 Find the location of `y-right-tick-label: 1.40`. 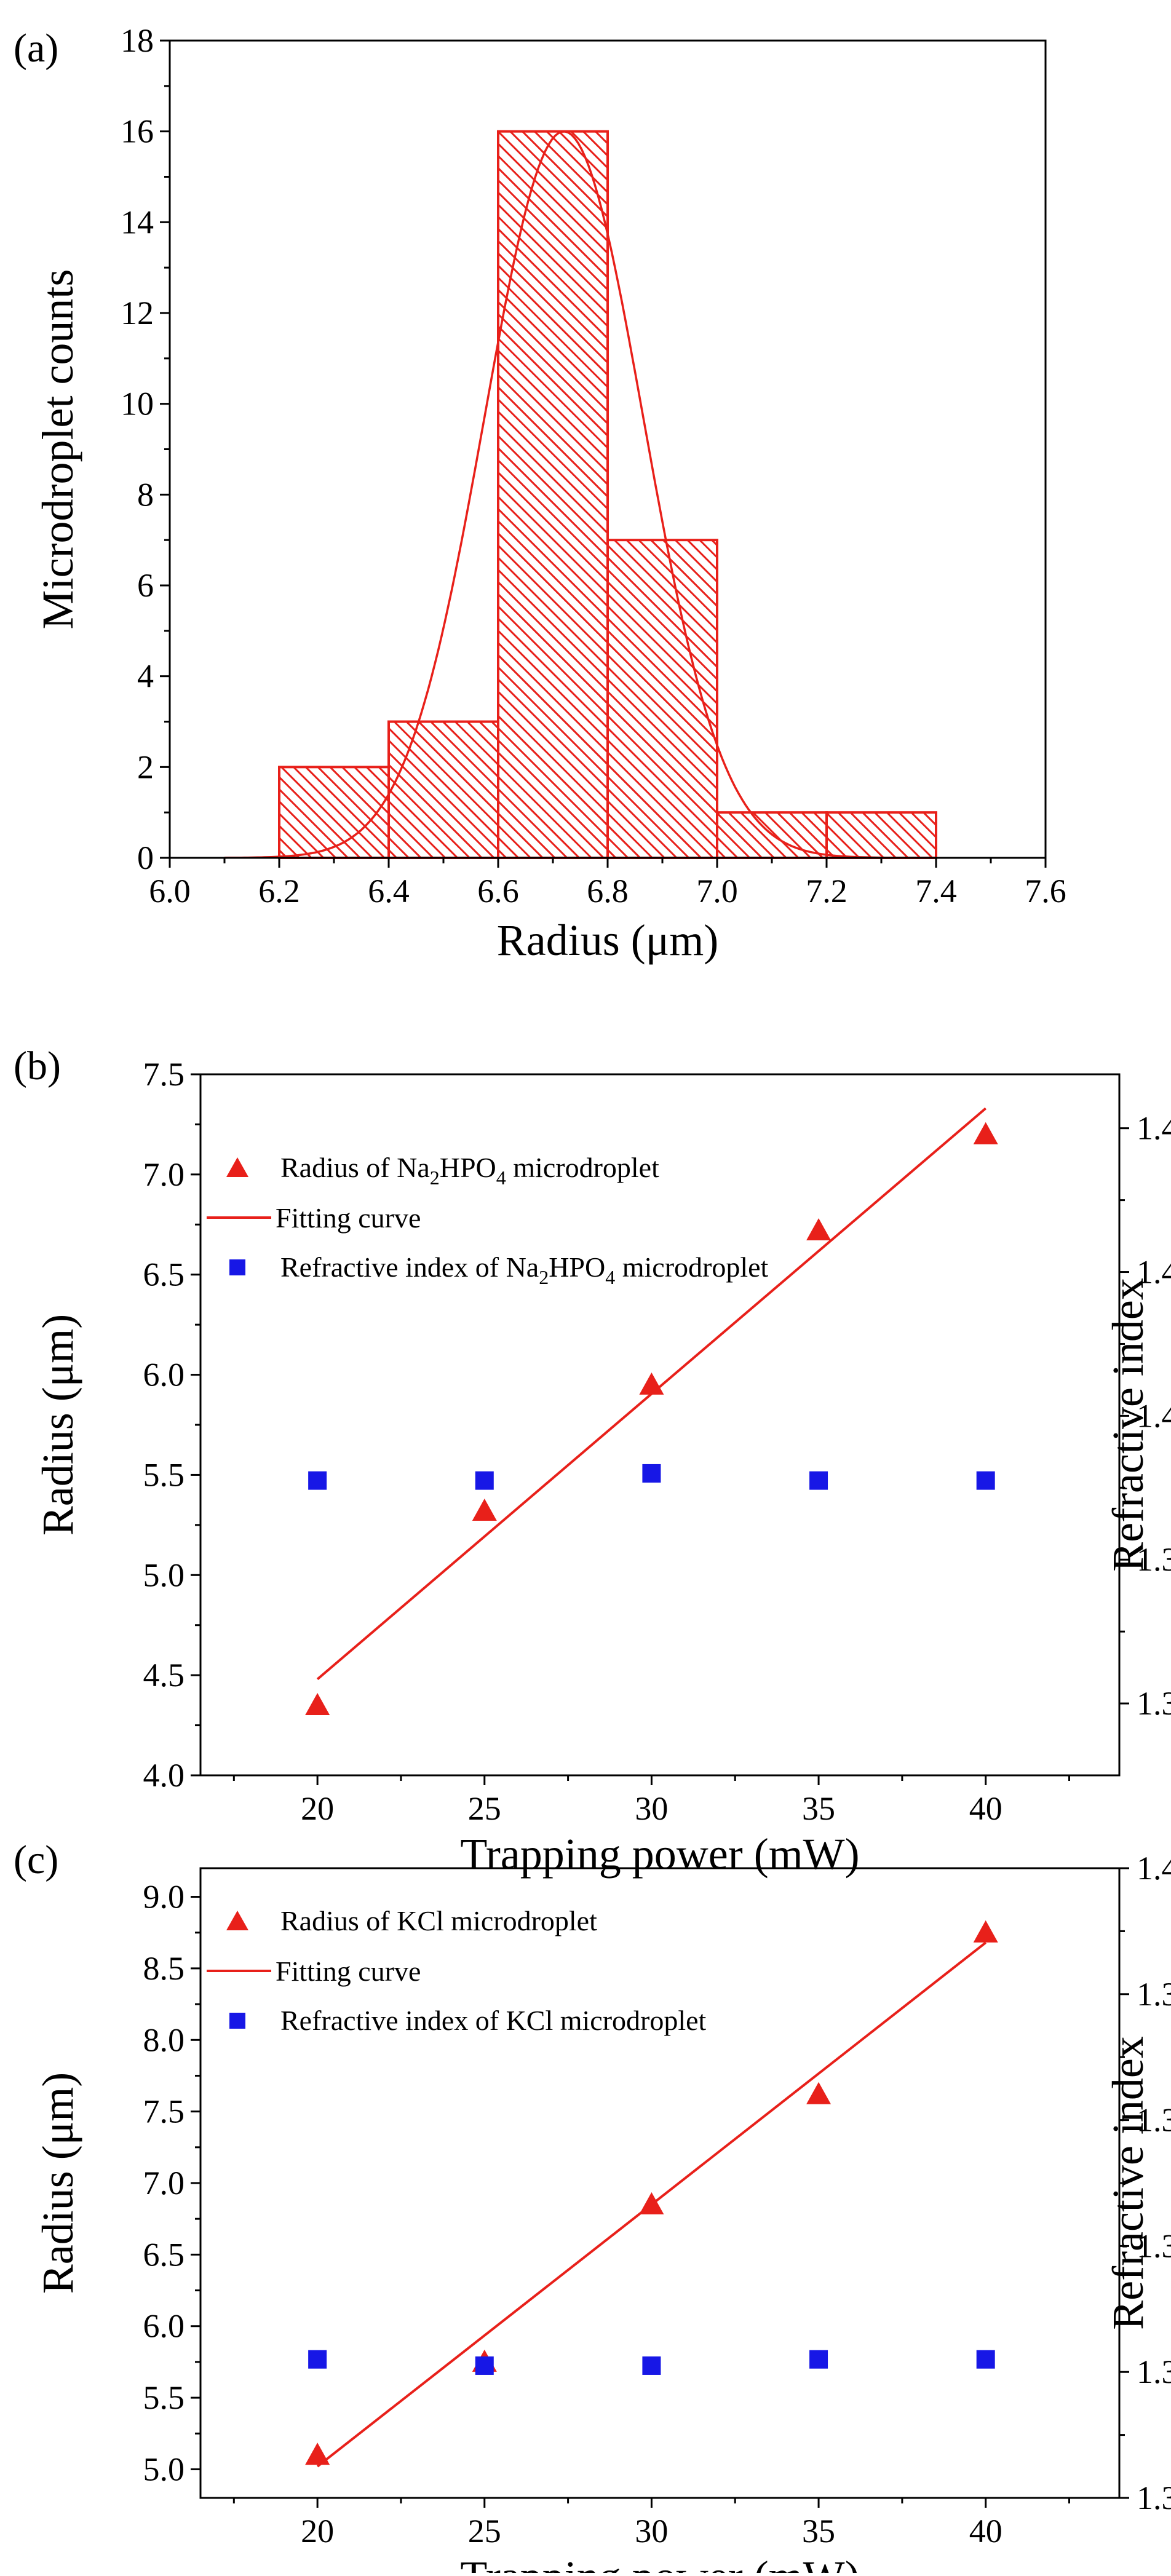

y-right-tick-label: 1.40 is located at coordinates (1154, 1868).